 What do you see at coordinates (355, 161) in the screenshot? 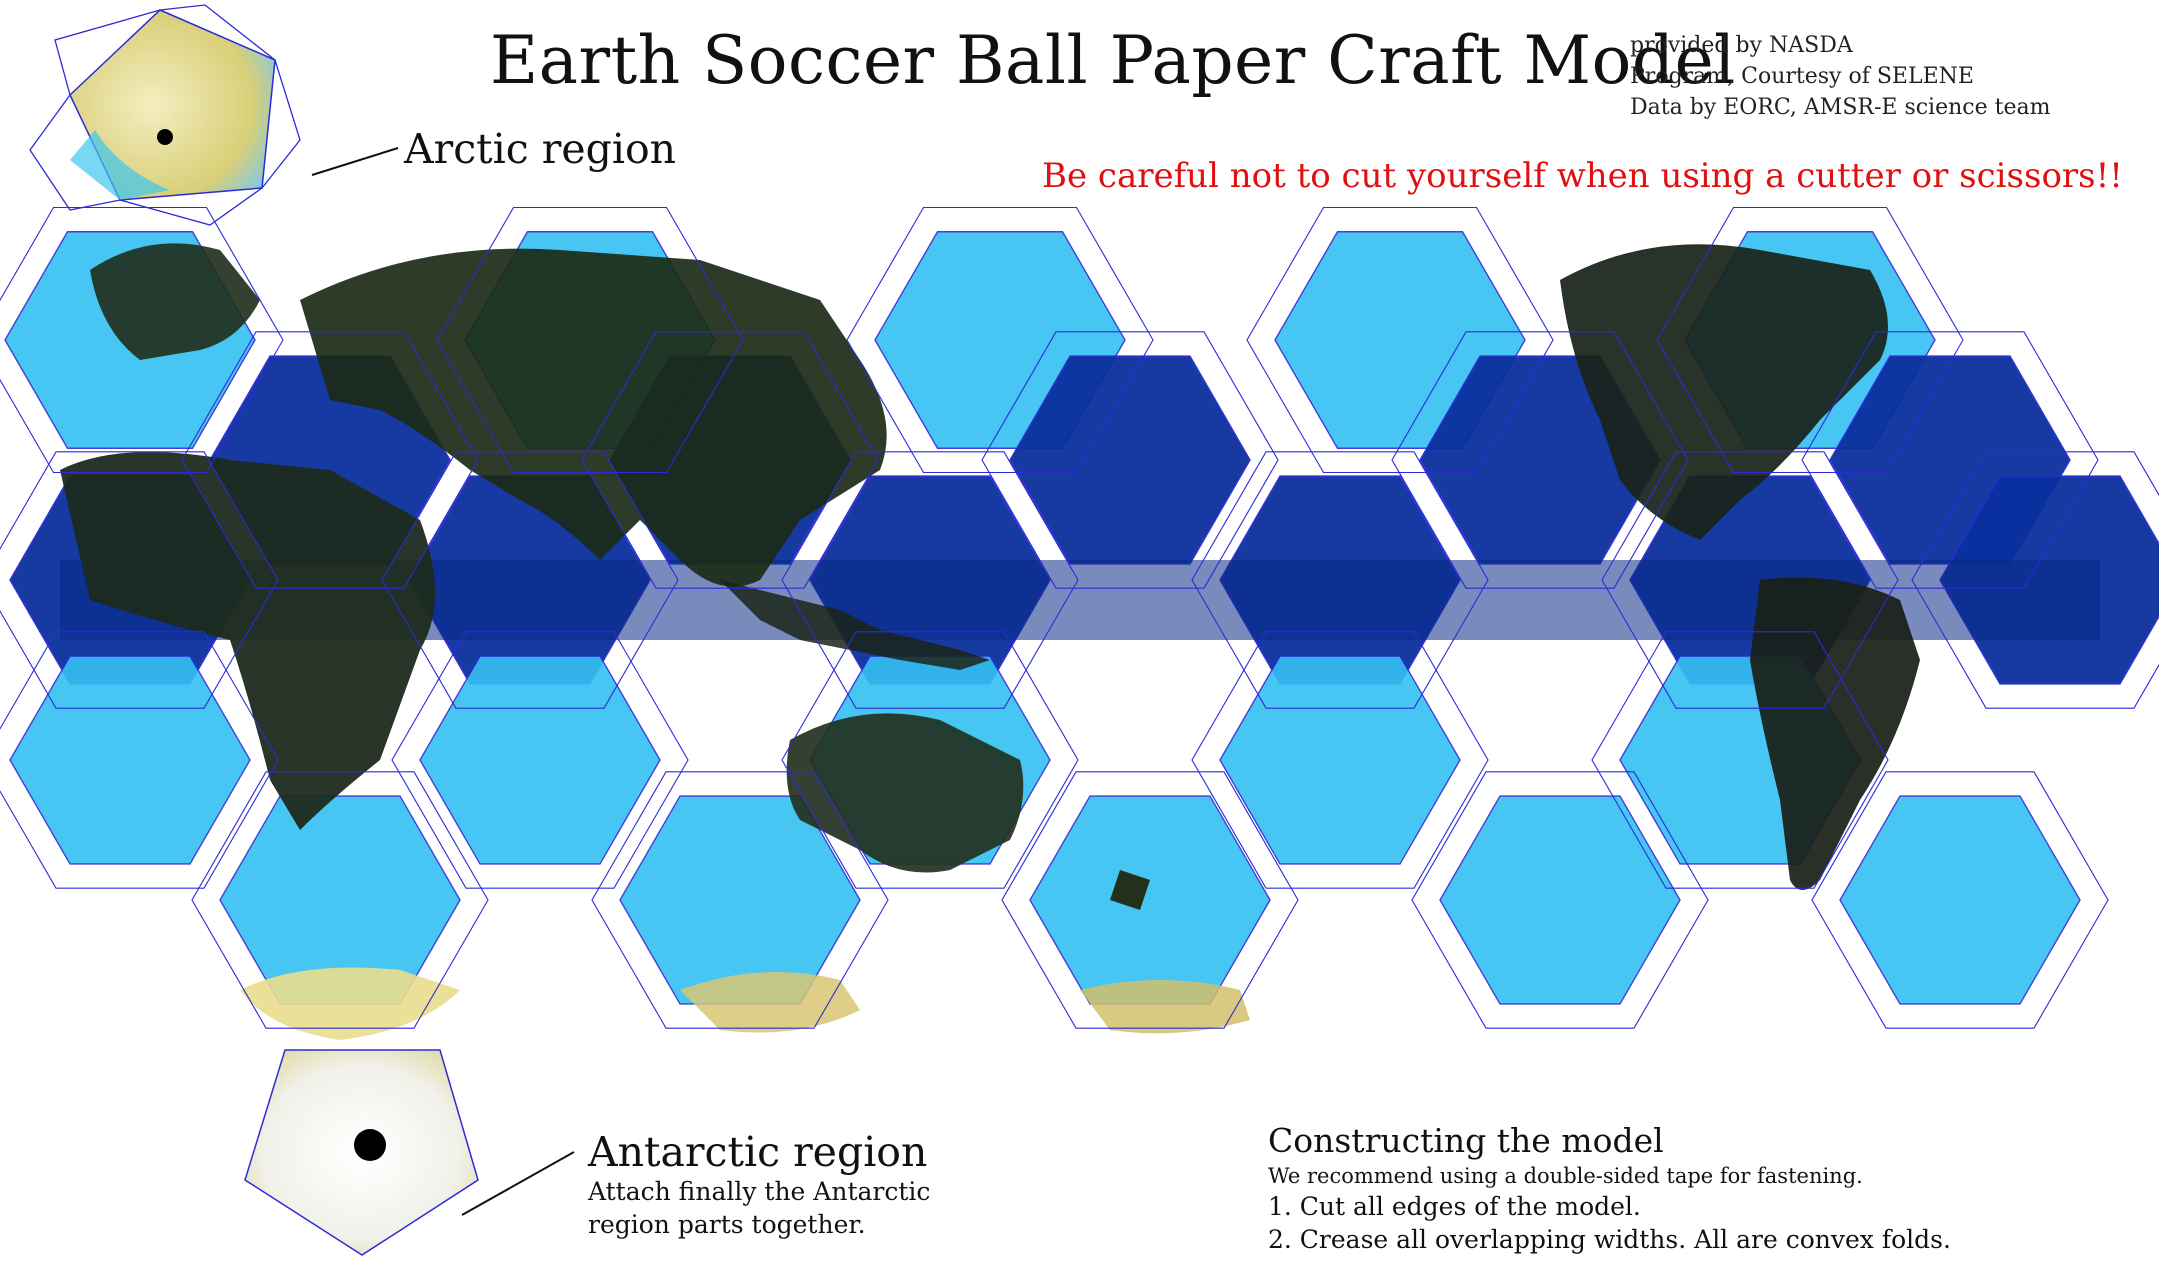
I see `arctic-leader-line` at bounding box center [355, 161].